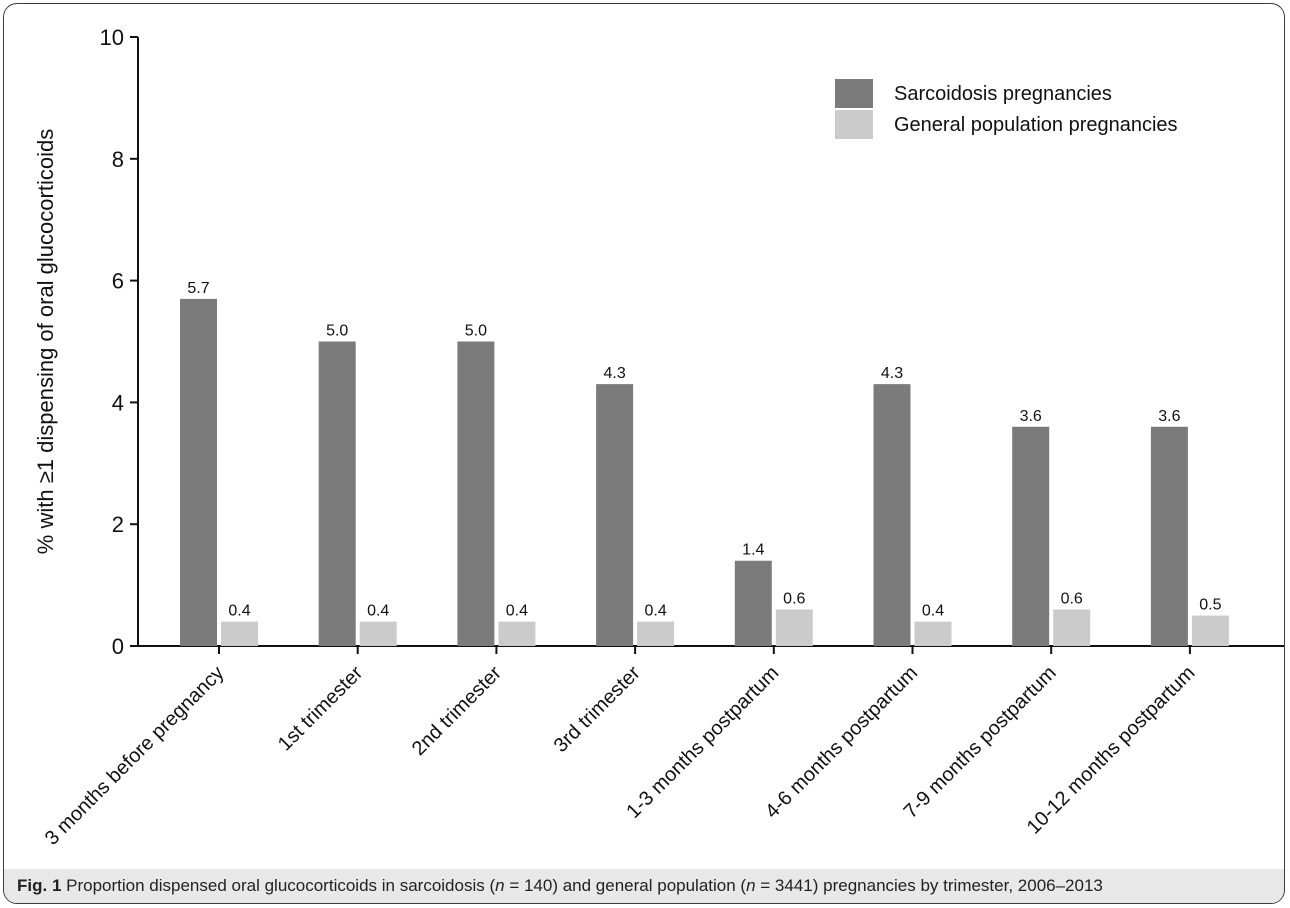  What do you see at coordinates (500, 885) in the screenshot?
I see `caption-n-a: n` at bounding box center [500, 885].